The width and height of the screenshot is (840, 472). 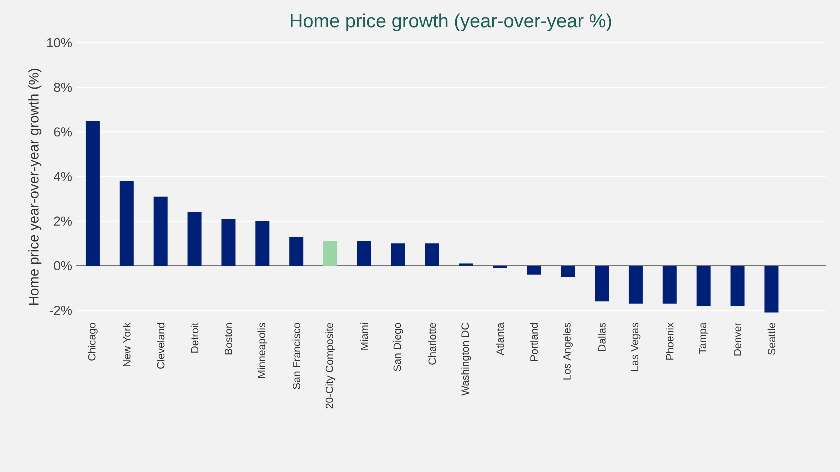 What do you see at coordinates (35, 187) in the screenshot?
I see `y-axis-title: Home price year-over-year growth (%)` at bounding box center [35, 187].